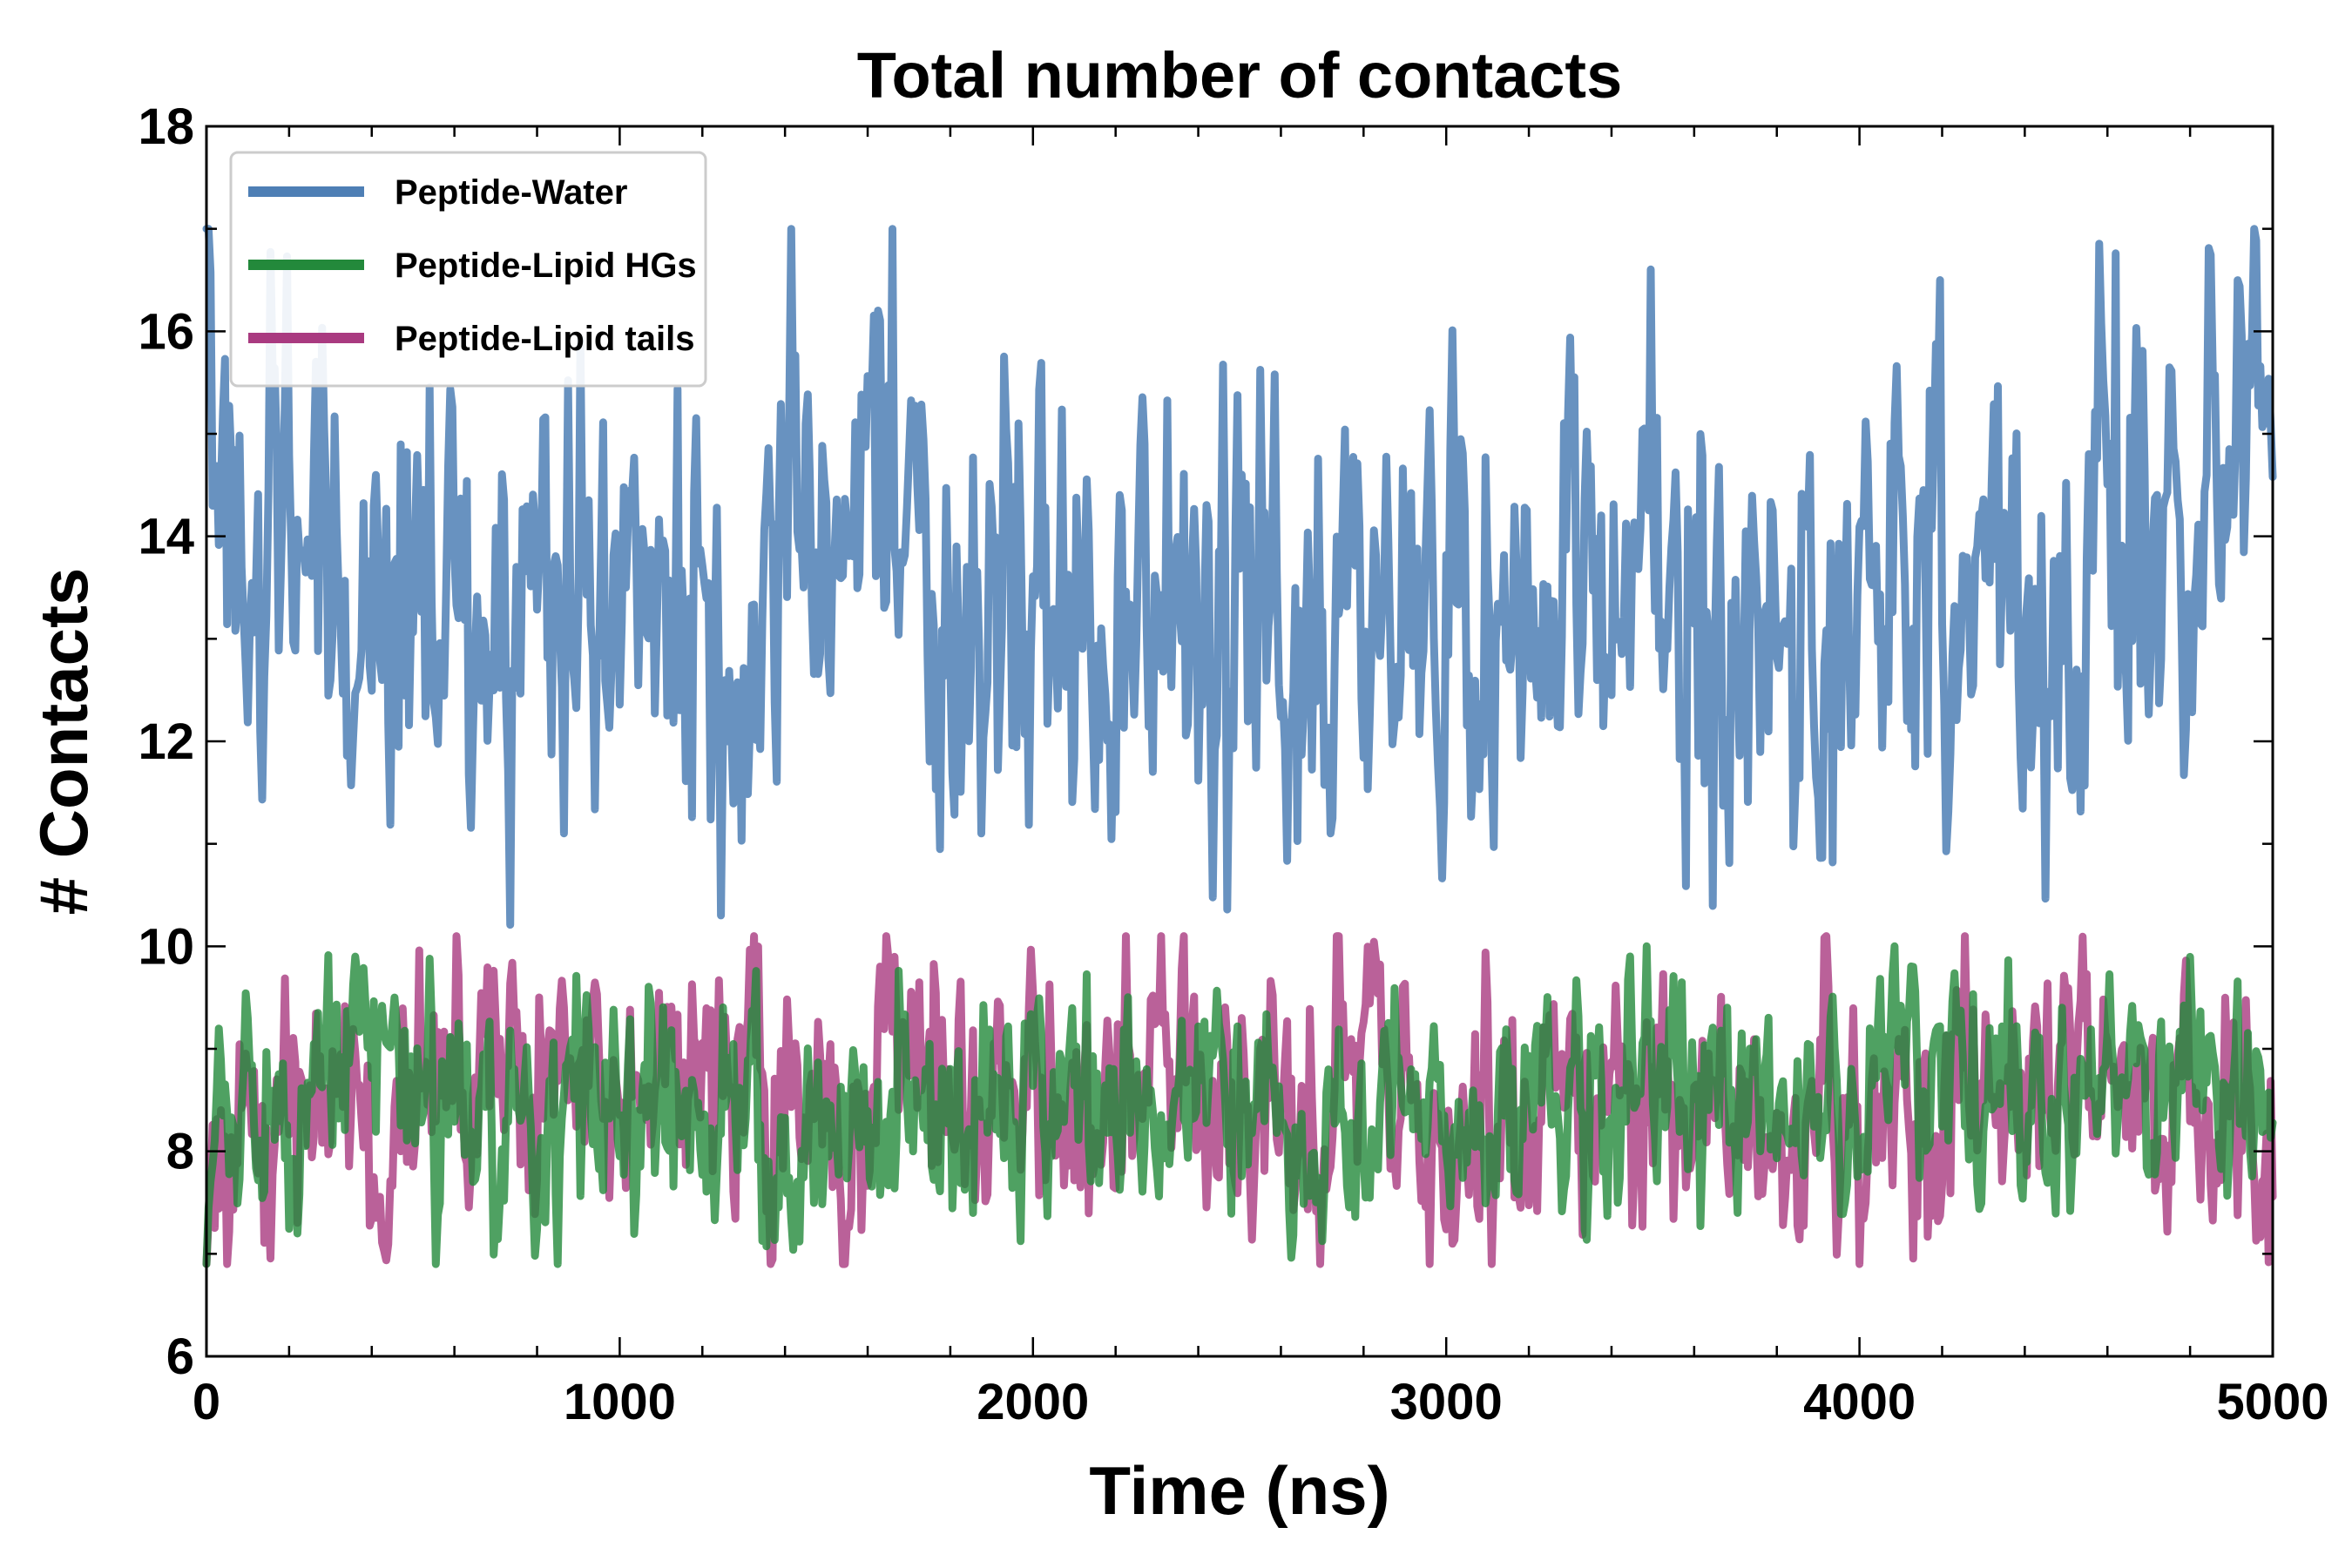 The width and height of the screenshot is (2352, 1568). I want to click on x-tick-label: 3000, so click(1447, 1402).